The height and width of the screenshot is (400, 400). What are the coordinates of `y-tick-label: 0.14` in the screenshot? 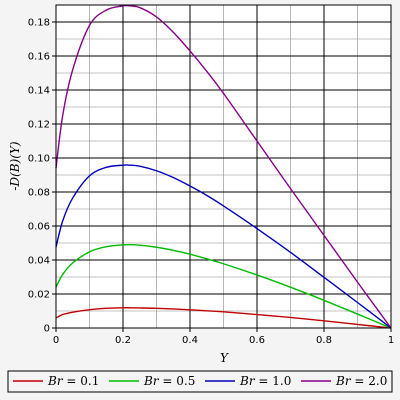 It's located at (39, 91).